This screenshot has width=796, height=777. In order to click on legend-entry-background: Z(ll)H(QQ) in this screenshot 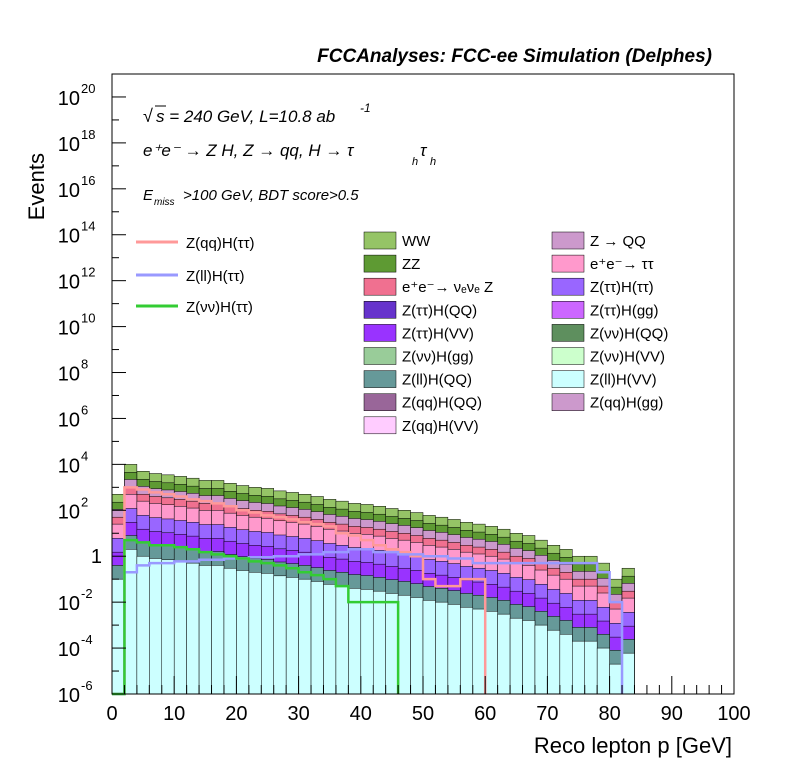, I will do `click(417, 379)`.